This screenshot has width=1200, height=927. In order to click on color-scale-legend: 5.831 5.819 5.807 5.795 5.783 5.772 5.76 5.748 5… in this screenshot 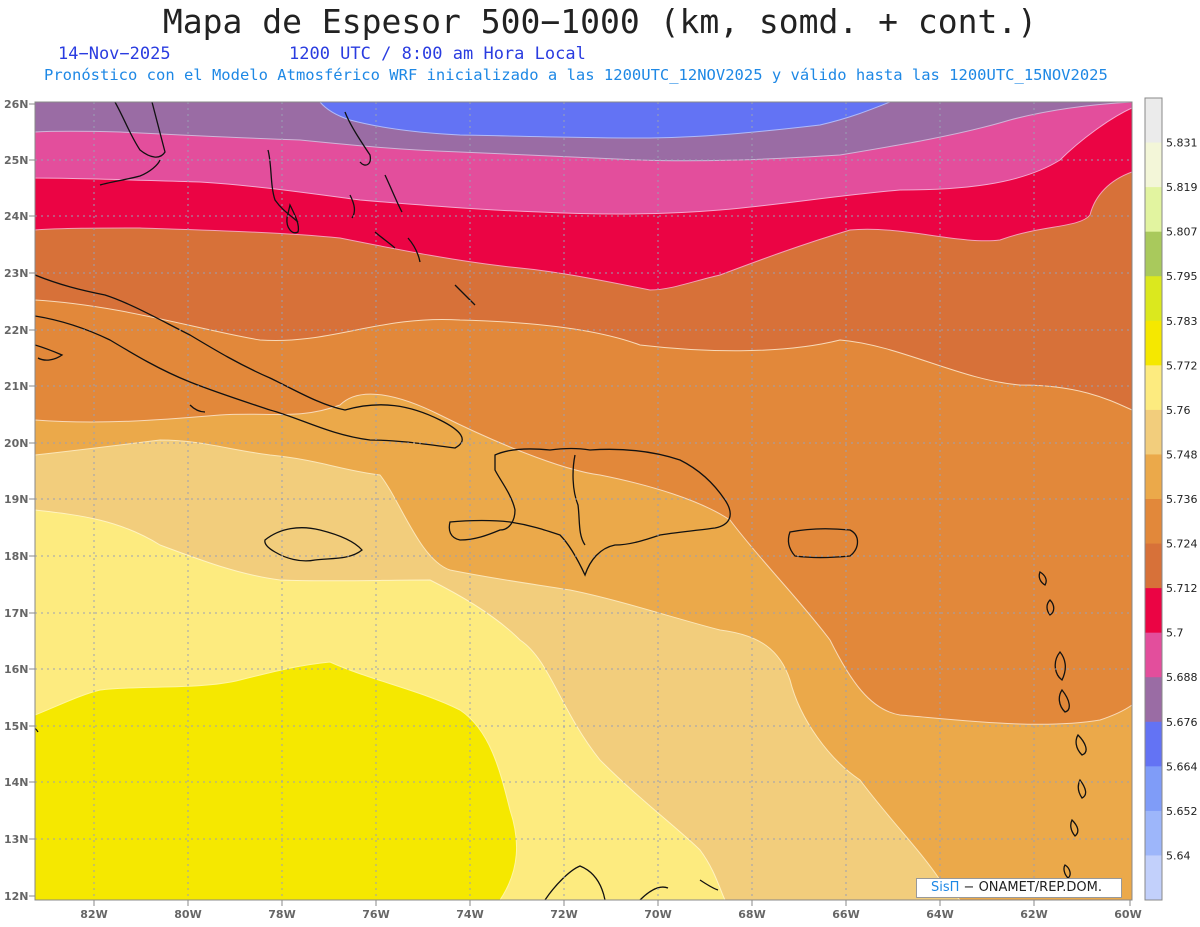, I will do `click(1171, 499)`.